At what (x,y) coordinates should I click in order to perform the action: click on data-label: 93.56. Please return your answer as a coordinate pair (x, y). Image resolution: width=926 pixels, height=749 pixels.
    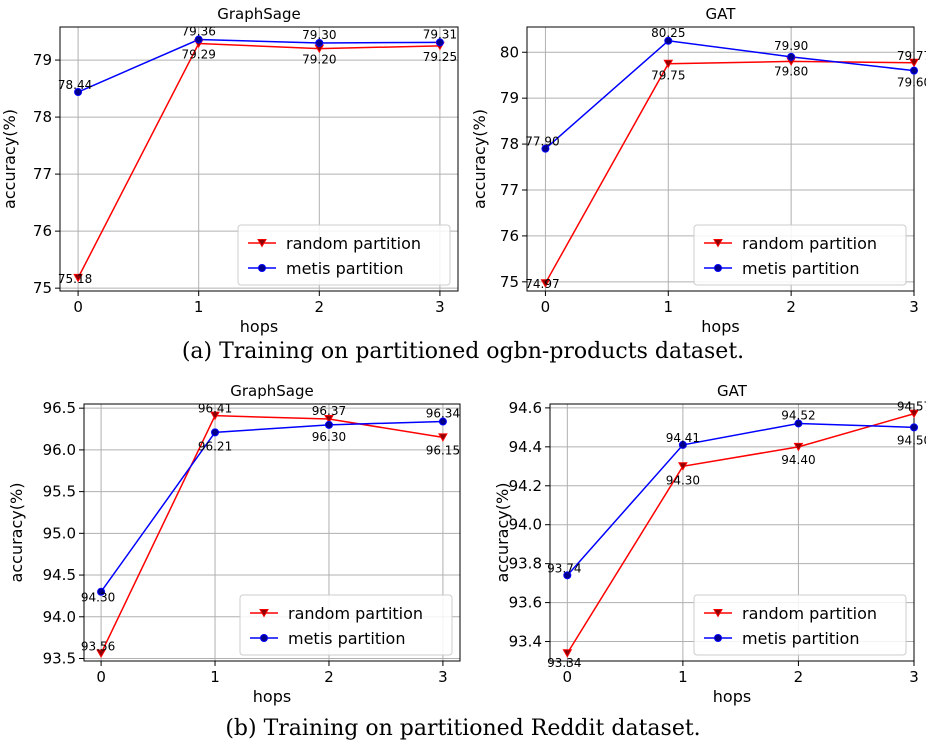
    Looking at the image, I should click on (98, 646).